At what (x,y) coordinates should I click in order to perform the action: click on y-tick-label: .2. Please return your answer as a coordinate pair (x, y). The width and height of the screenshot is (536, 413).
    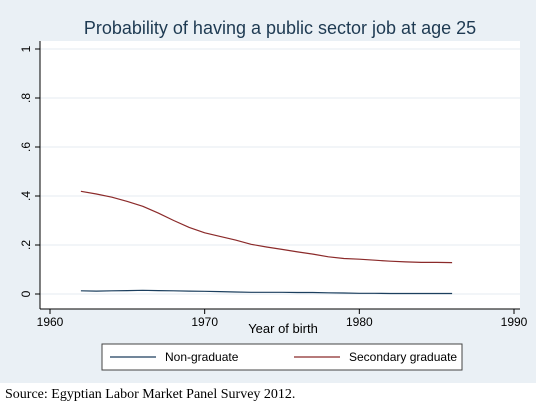
    Looking at the image, I should click on (26, 245).